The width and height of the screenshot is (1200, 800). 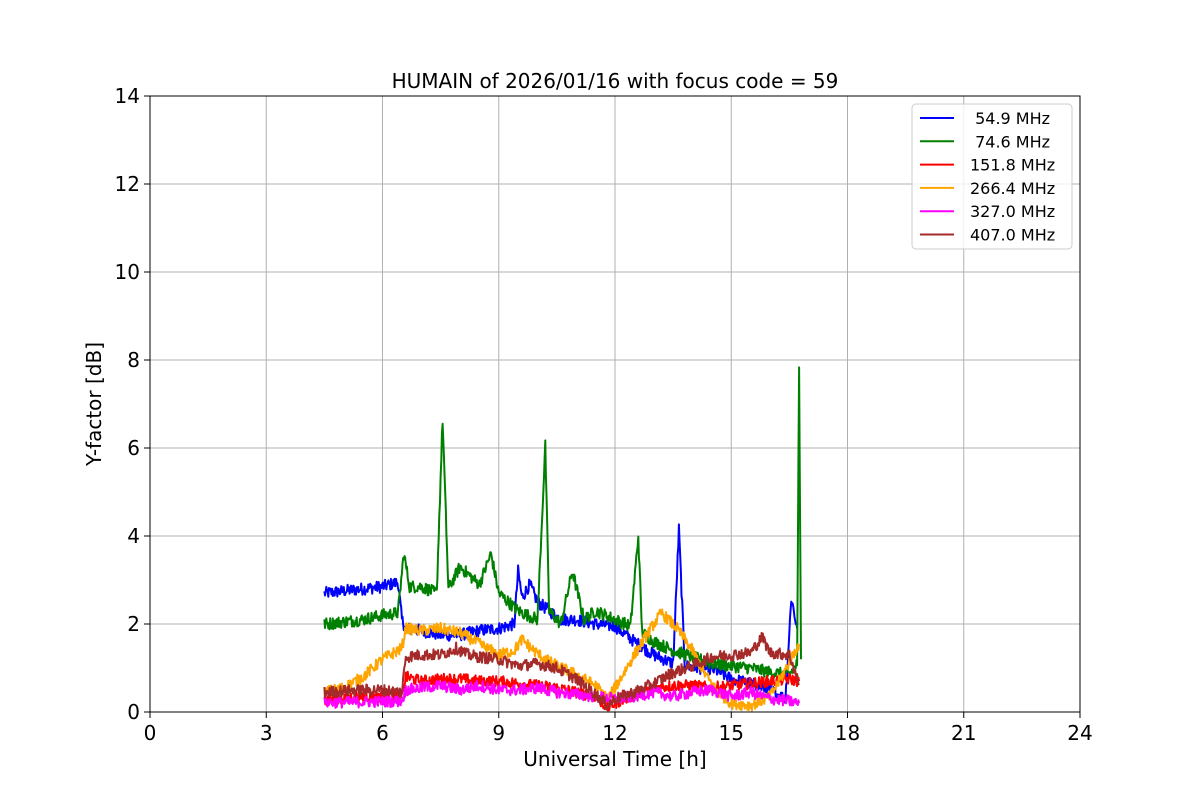 I want to click on y-tick-label: 0, so click(x=133, y=712).